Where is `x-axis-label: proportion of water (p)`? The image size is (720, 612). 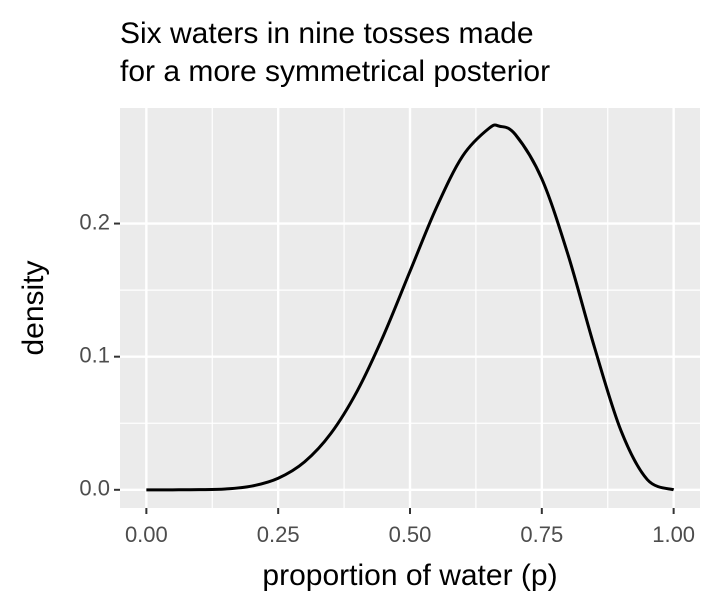 x-axis-label: proportion of water (p) is located at coordinates (409, 575).